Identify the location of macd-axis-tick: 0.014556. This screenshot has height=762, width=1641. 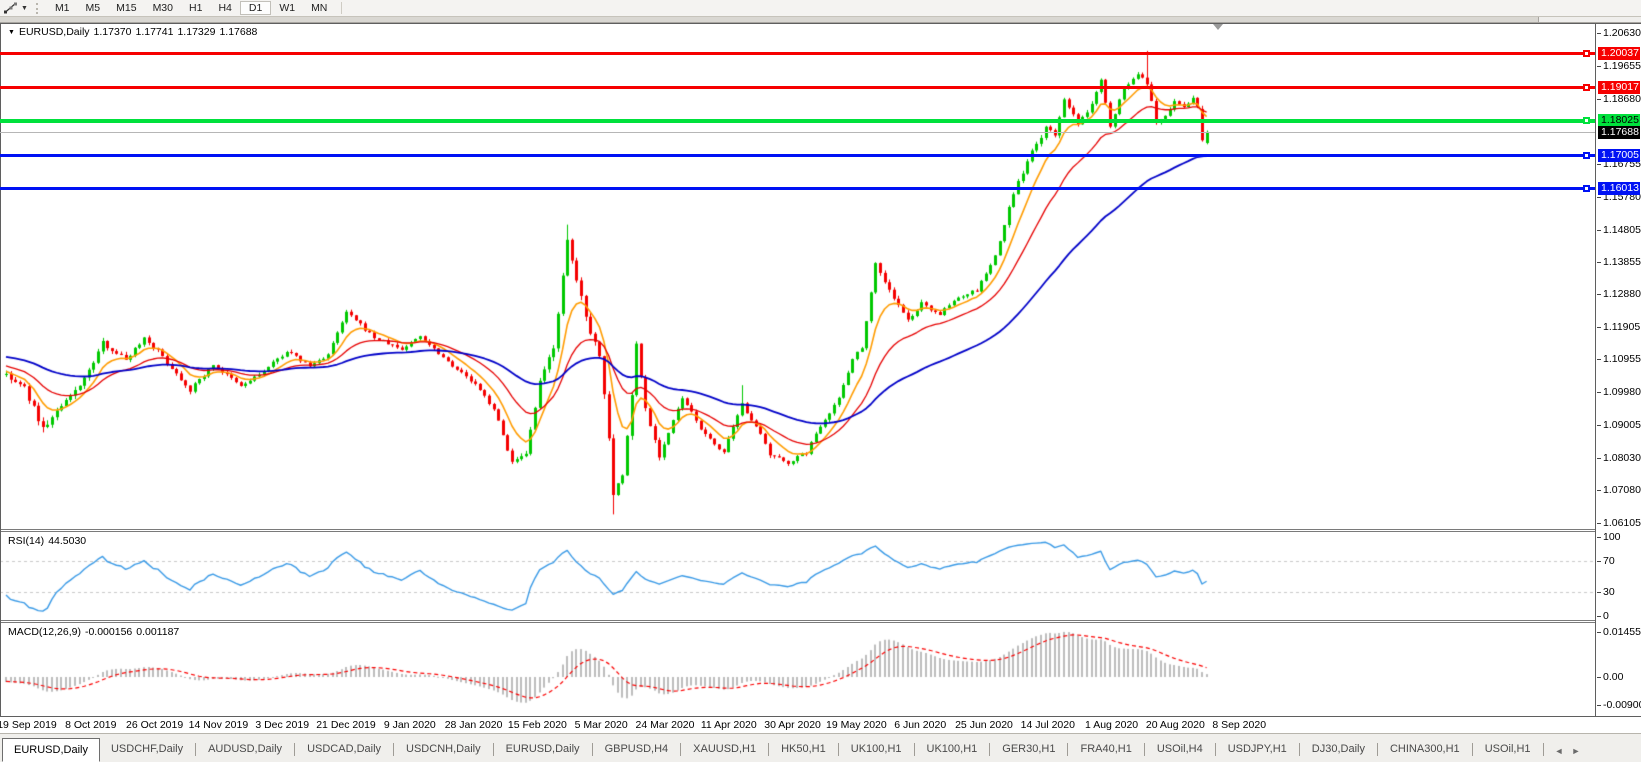
(1619, 632).